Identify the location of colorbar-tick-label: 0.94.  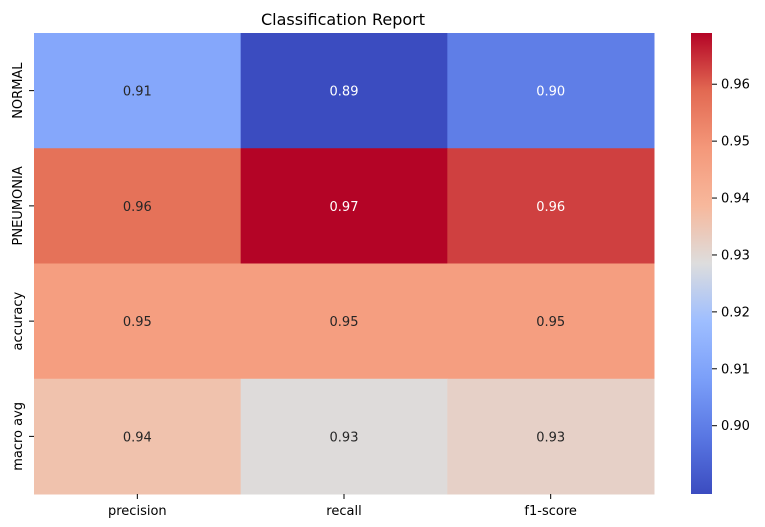
(735, 199).